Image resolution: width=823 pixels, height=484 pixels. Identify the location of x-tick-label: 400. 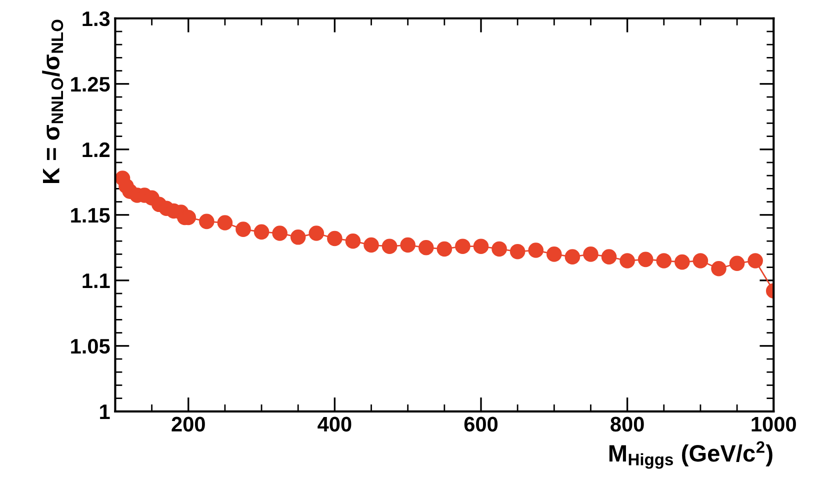
(335, 424).